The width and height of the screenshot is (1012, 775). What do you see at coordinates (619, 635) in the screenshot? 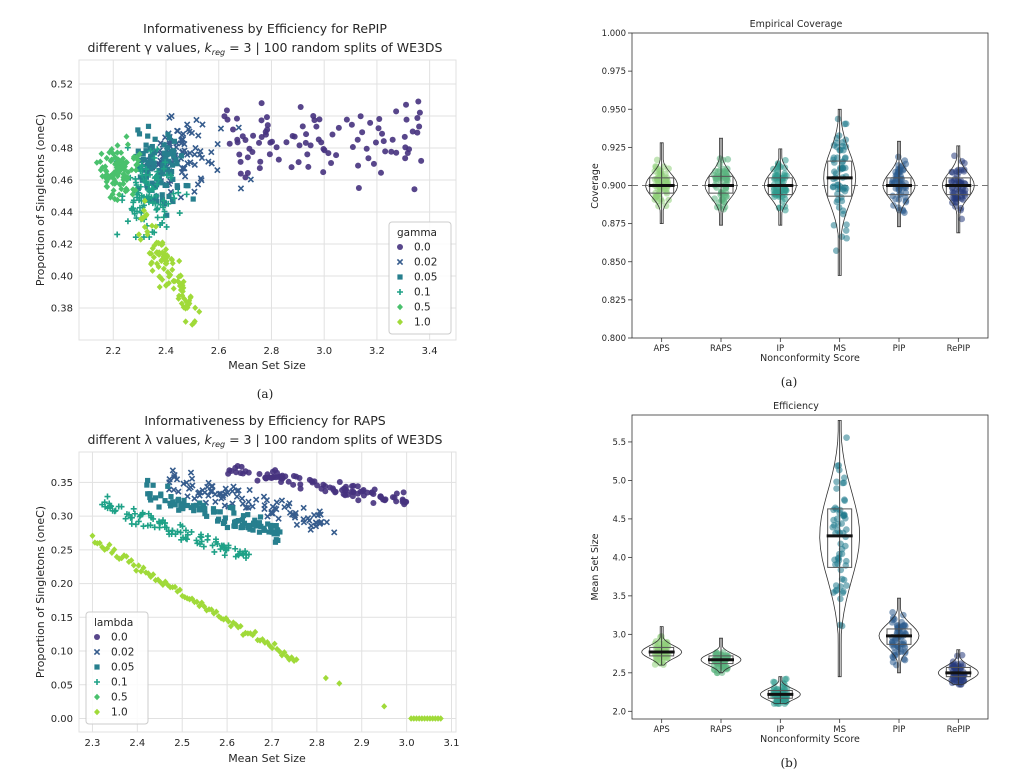
I see `y-tick-label: 3.0` at bounding box center [619, 635].